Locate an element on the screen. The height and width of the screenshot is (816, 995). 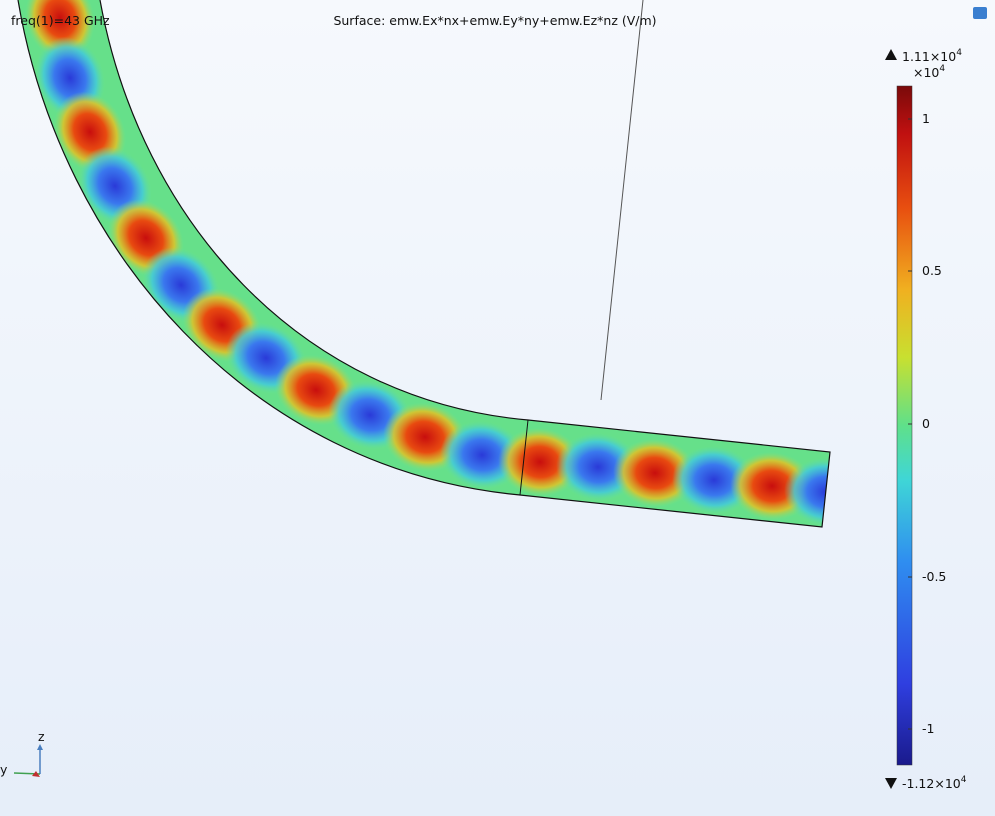
colorbar-min: -1.12×104 is located at coordinates (934, 783).